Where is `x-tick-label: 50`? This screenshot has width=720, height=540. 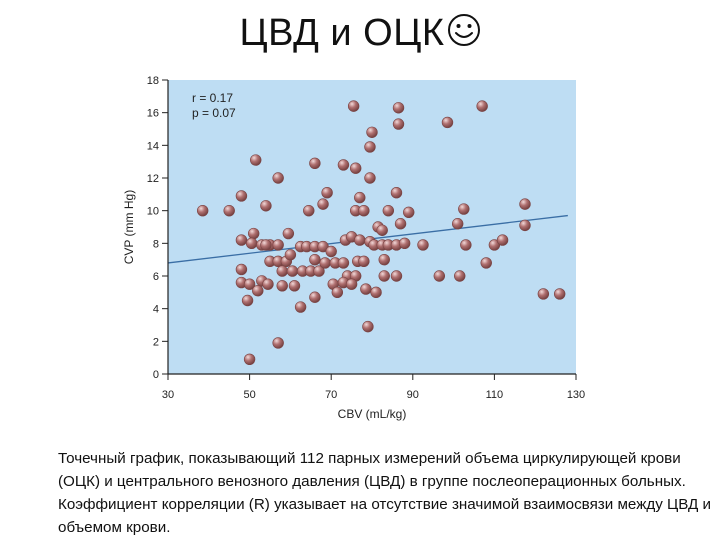
x-tick-label: 50 is located at coordinates (249, 395).